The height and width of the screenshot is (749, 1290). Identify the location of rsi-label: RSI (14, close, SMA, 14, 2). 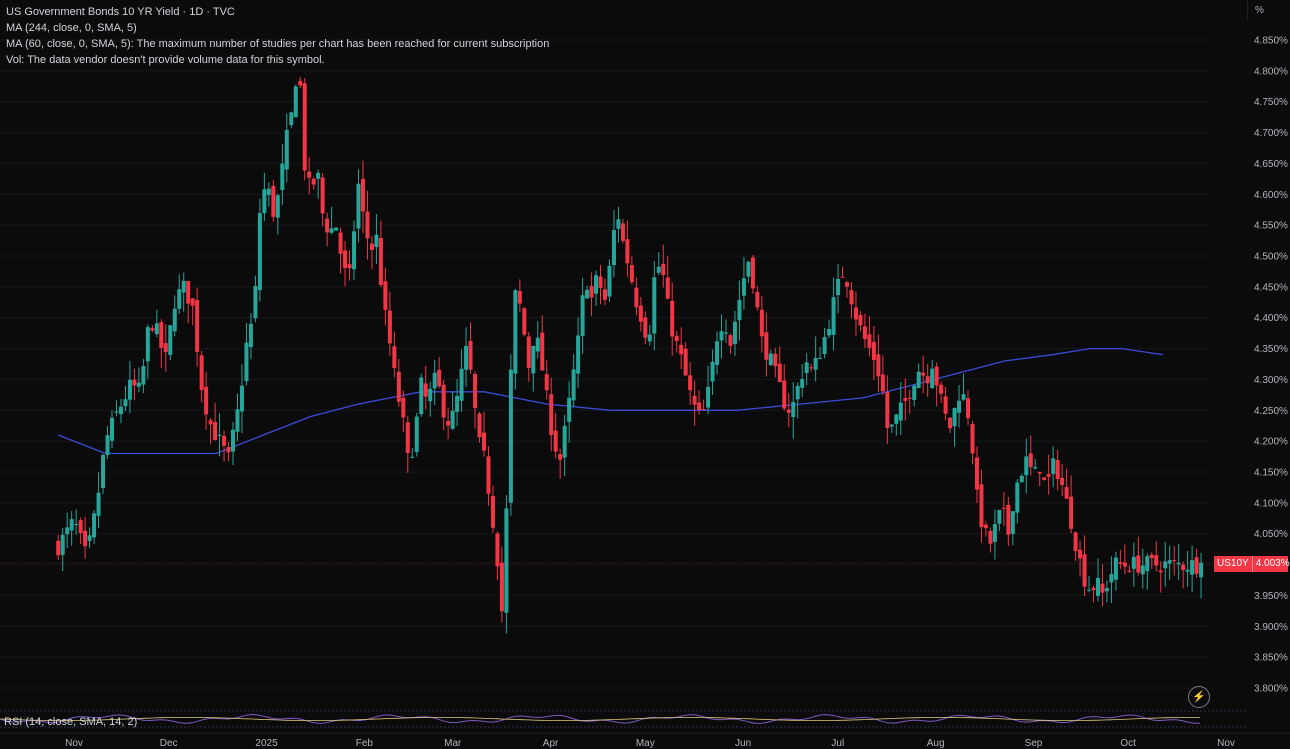
(71, 722).